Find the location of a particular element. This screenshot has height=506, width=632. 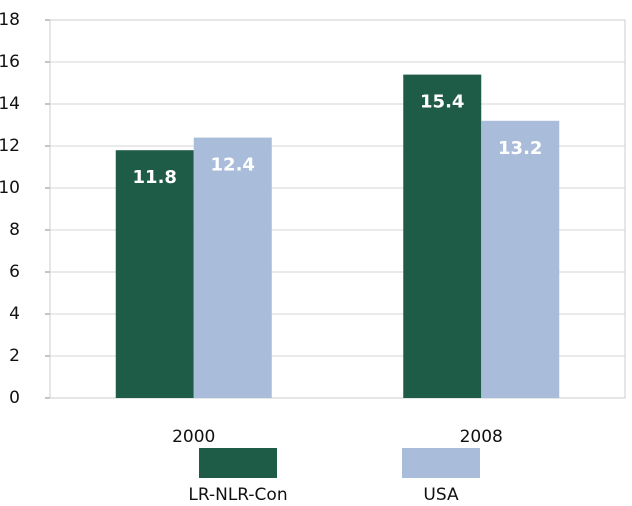

legend-label: USA is located at coordinates (441, 495).